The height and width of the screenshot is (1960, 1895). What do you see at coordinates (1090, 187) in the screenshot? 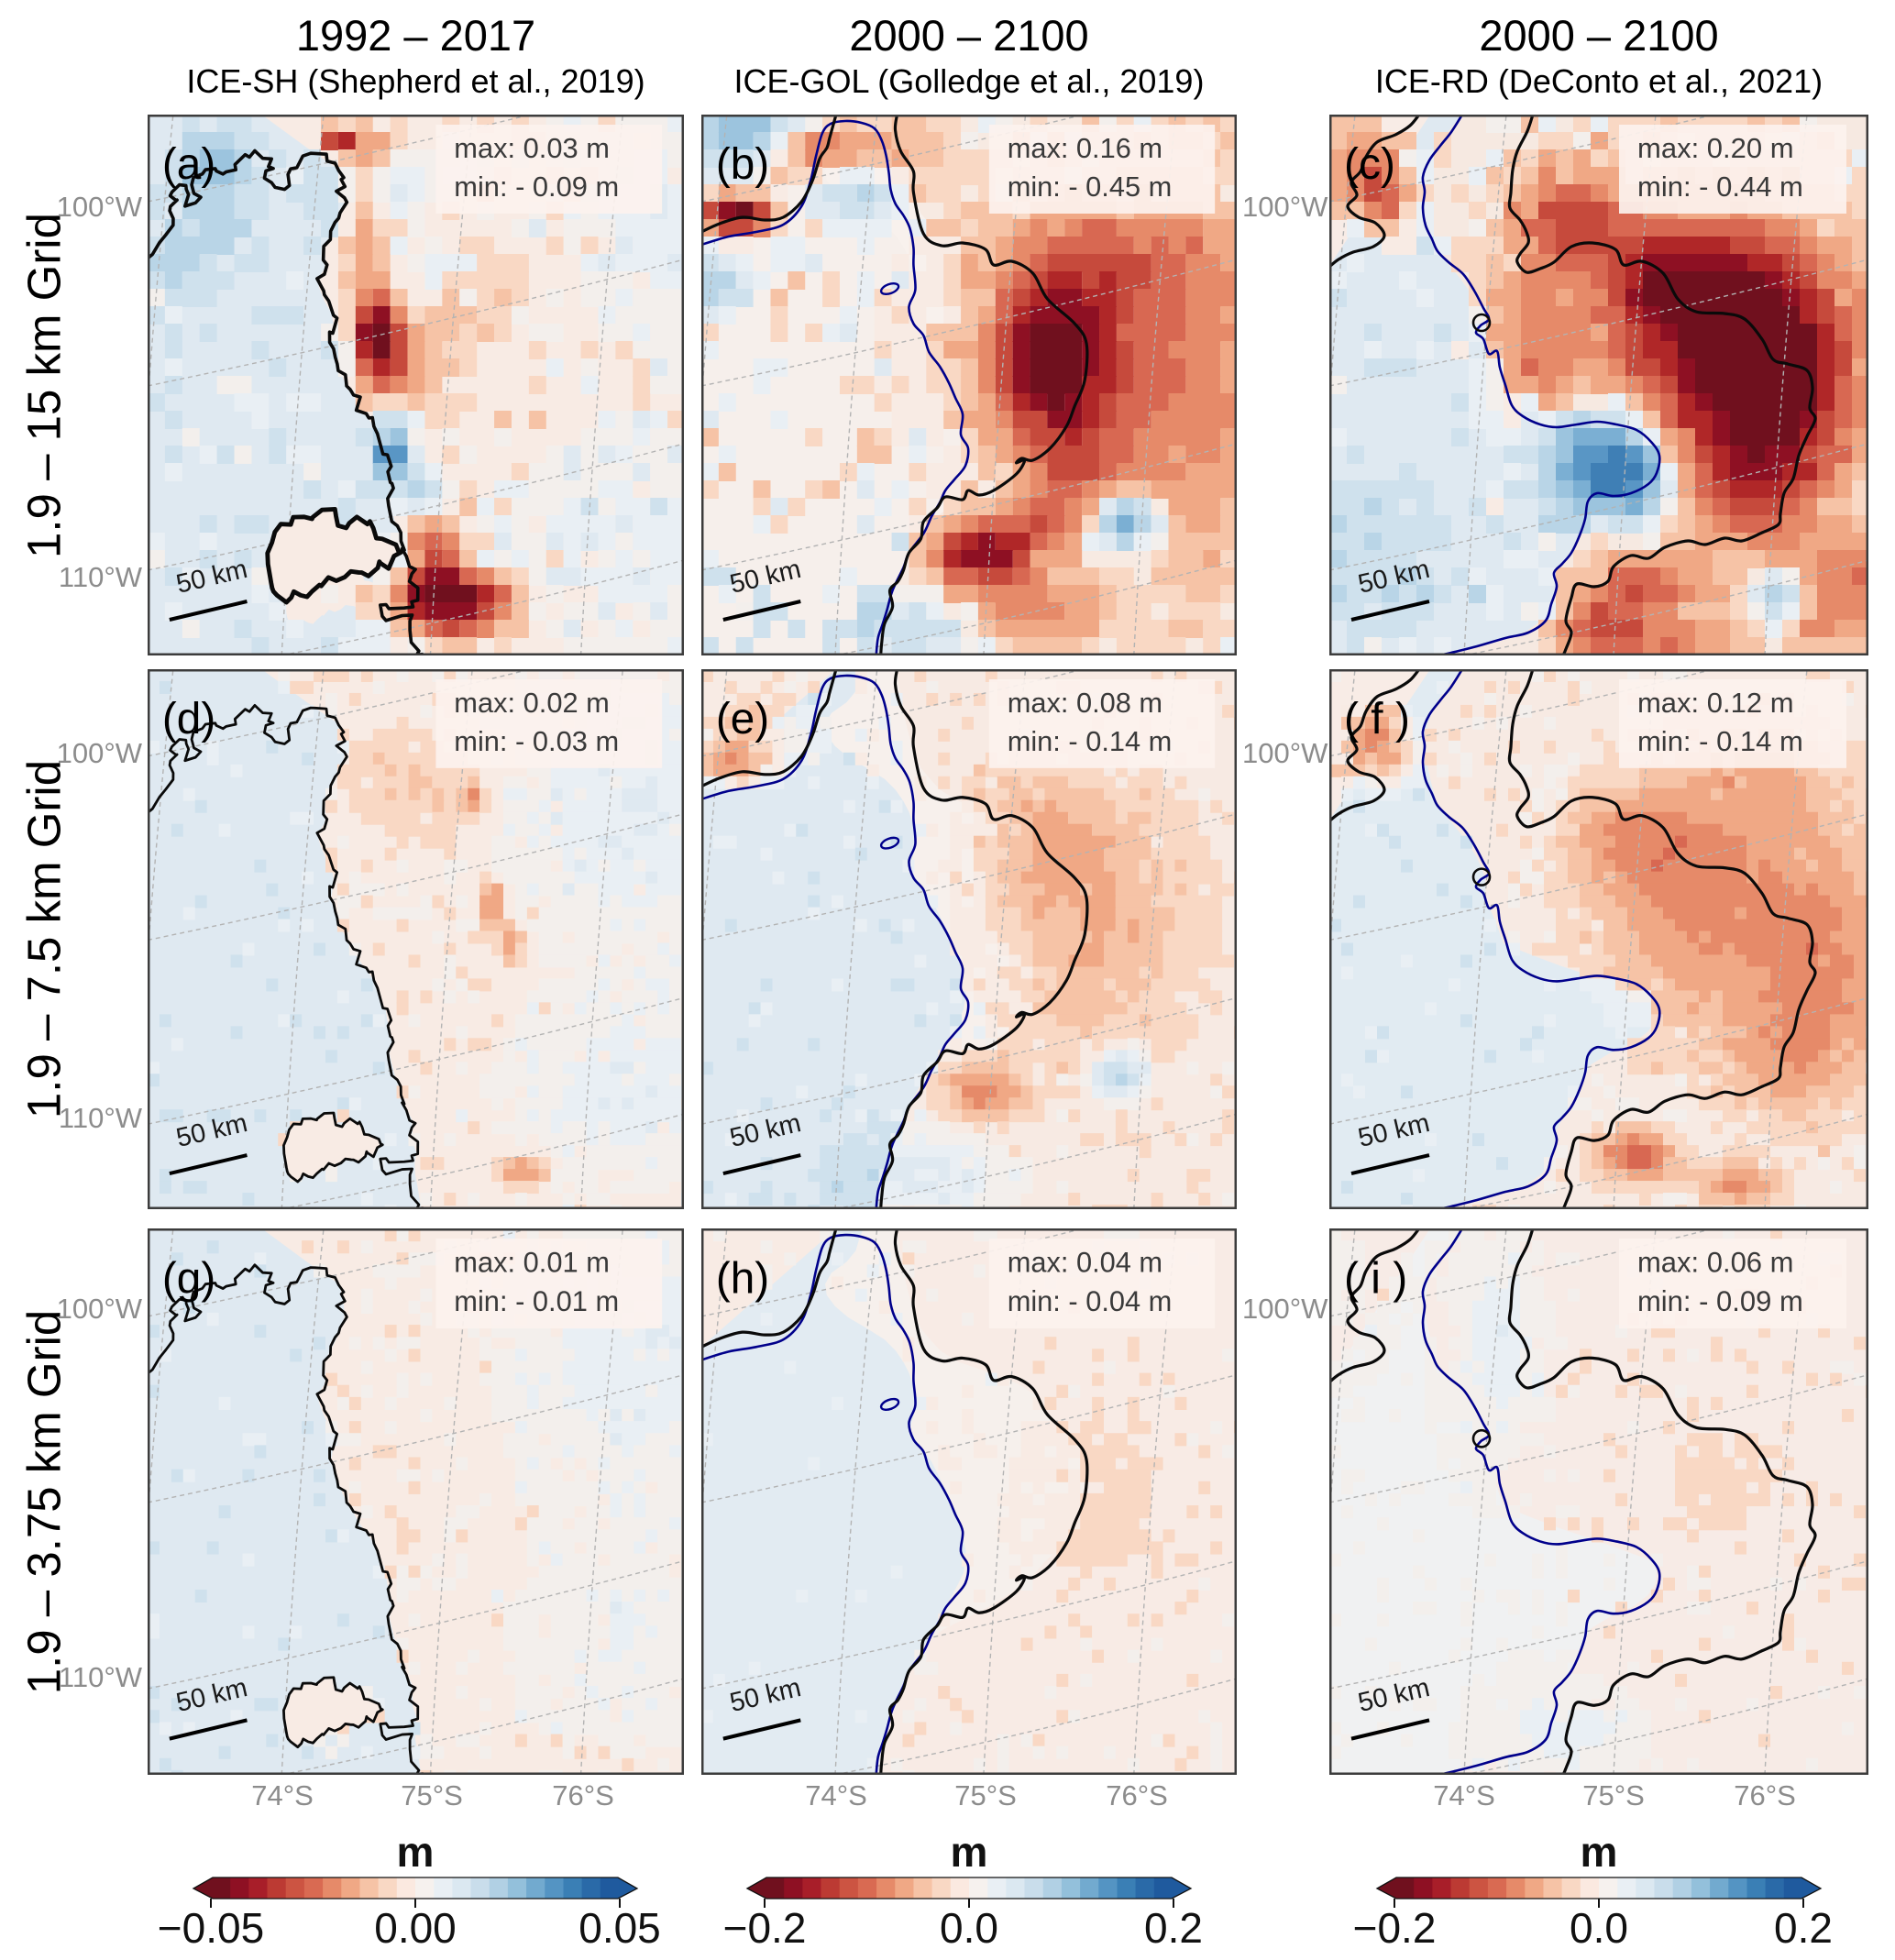
I see `svg-text: min: - 0.45 m` at bounding box center [1090, 187].